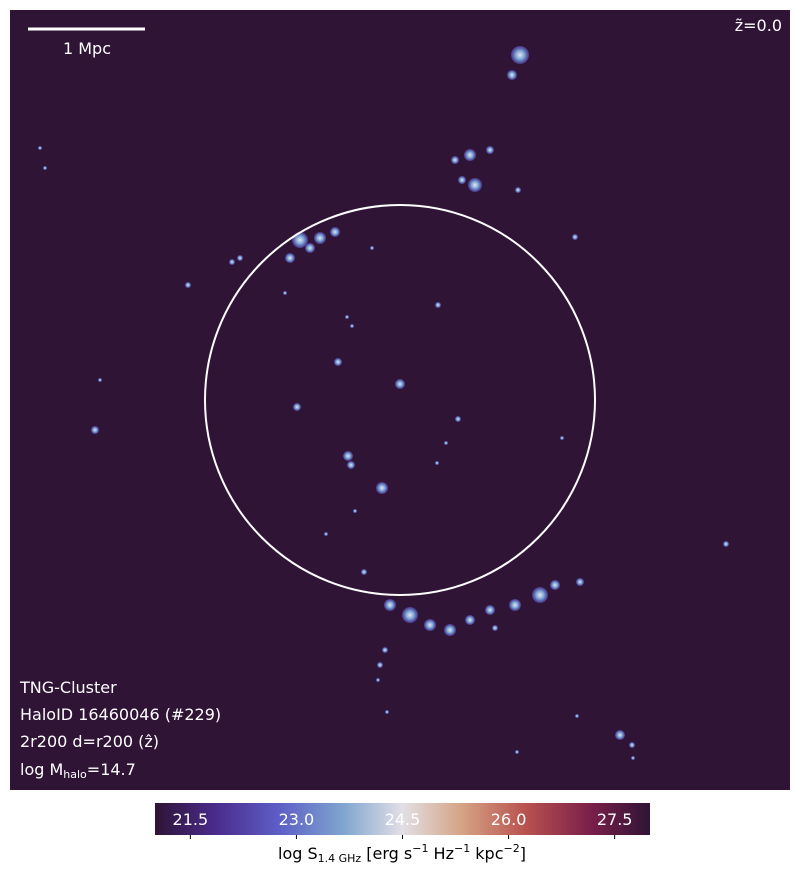  Describe the element at coordinates (298, 853) in the screenshot. I see `cb-label-main: log S` at that location.